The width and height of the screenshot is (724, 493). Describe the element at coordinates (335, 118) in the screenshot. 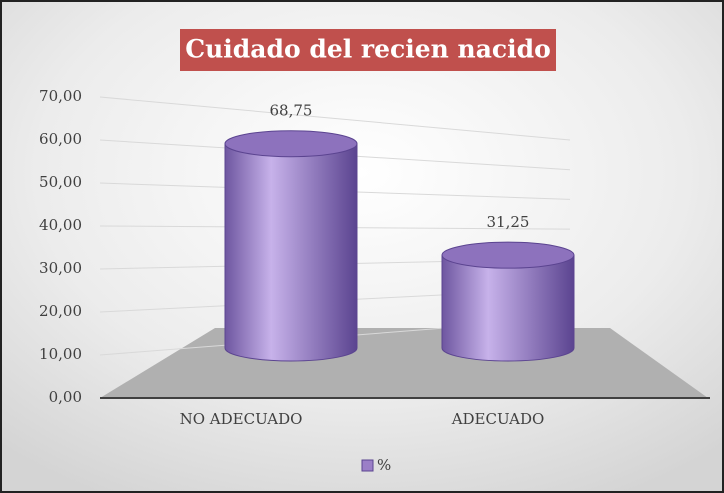

I see `grid-line` at that location.